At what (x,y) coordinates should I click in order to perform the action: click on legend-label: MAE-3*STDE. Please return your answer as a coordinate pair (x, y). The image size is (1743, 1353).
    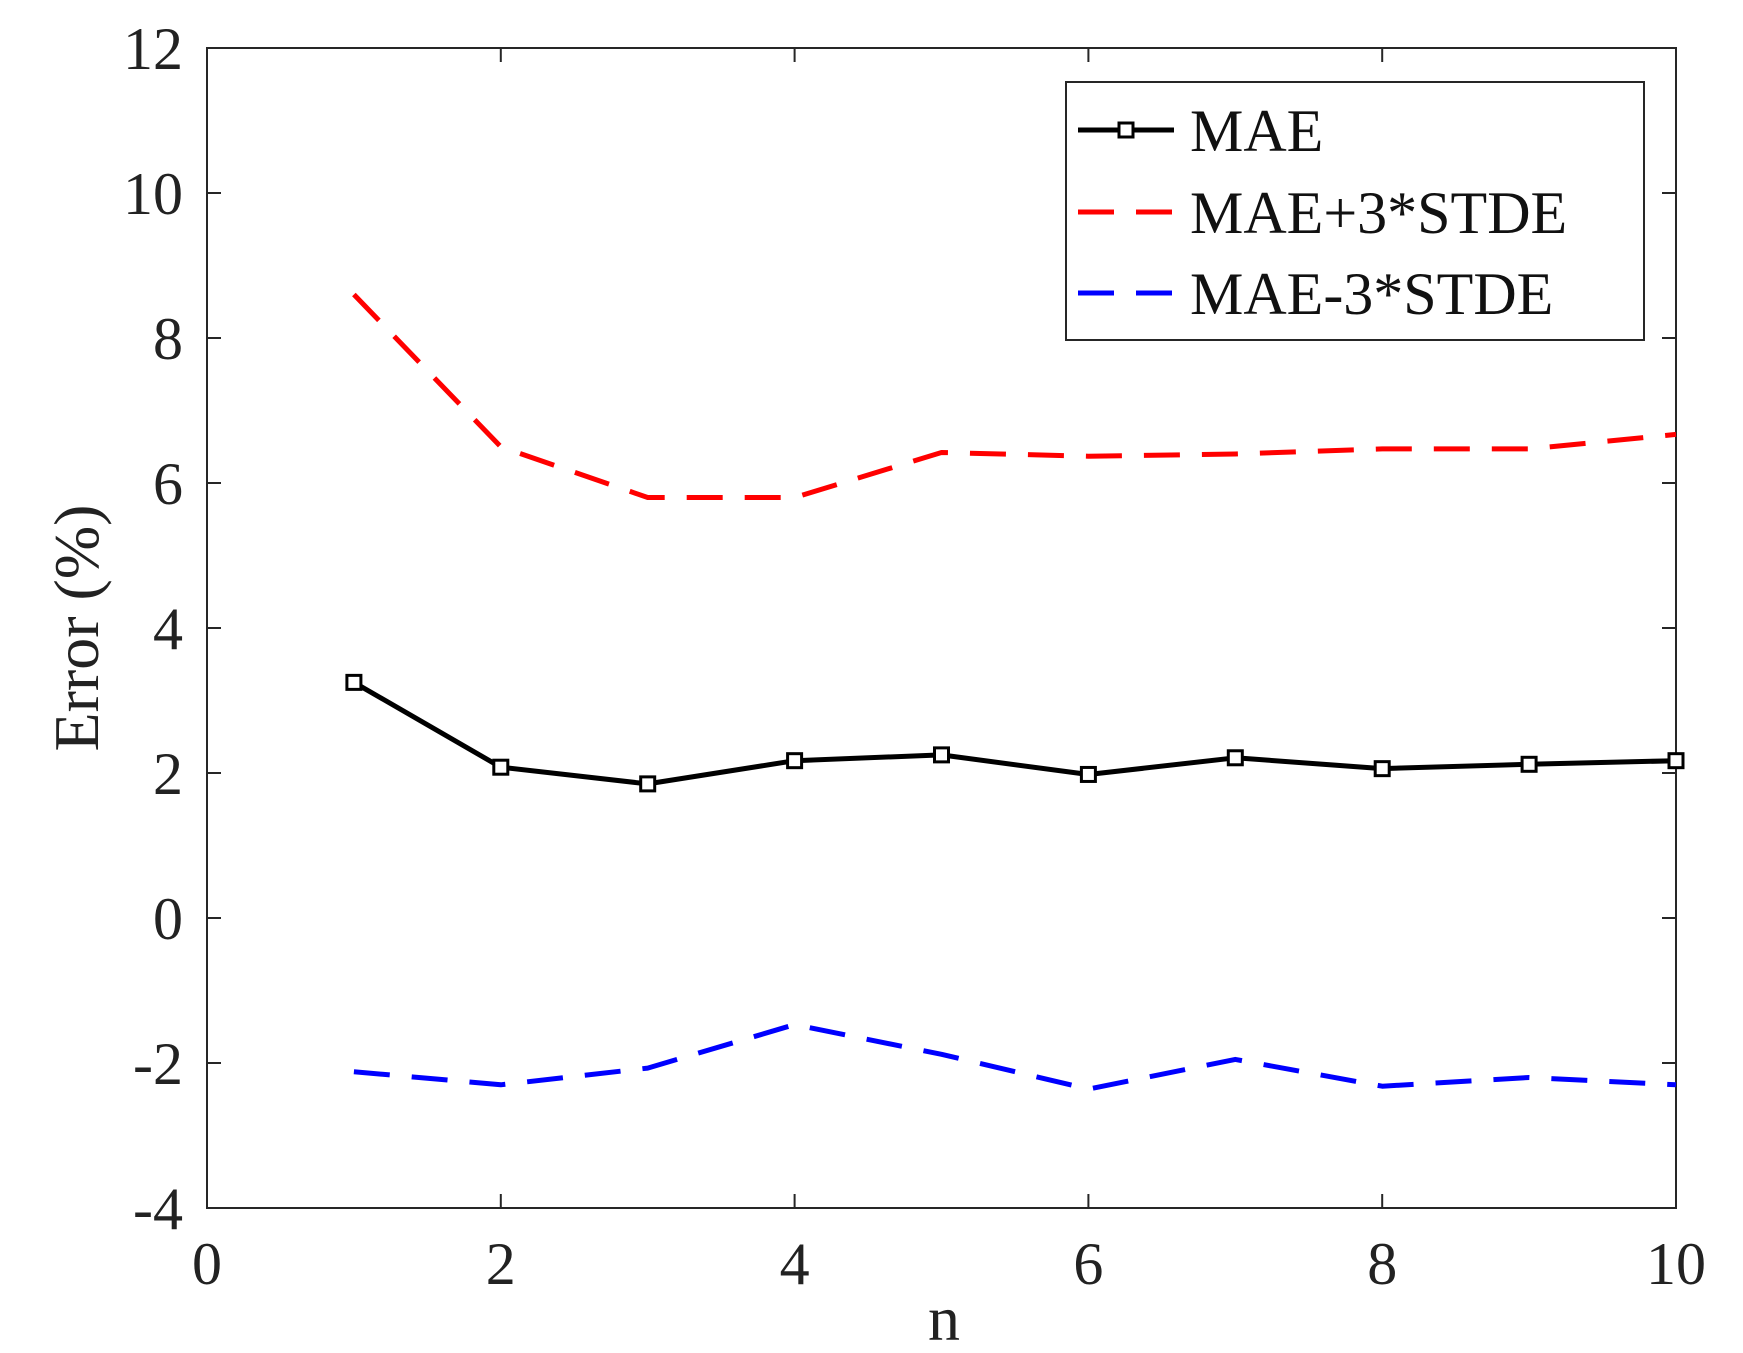
    Looking at the image, I should click on (1371, 294).